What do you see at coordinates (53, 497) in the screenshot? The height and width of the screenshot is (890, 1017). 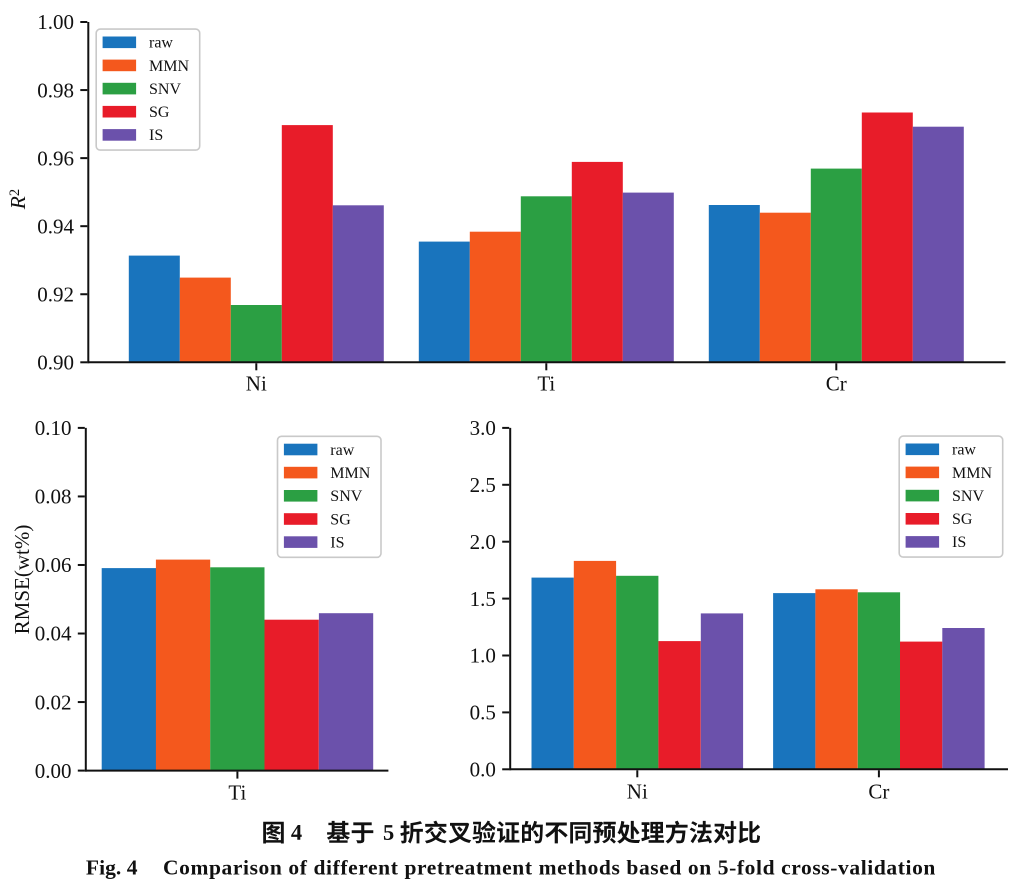 I see `svg-text: 0.08` at bounding box center [53, 497].